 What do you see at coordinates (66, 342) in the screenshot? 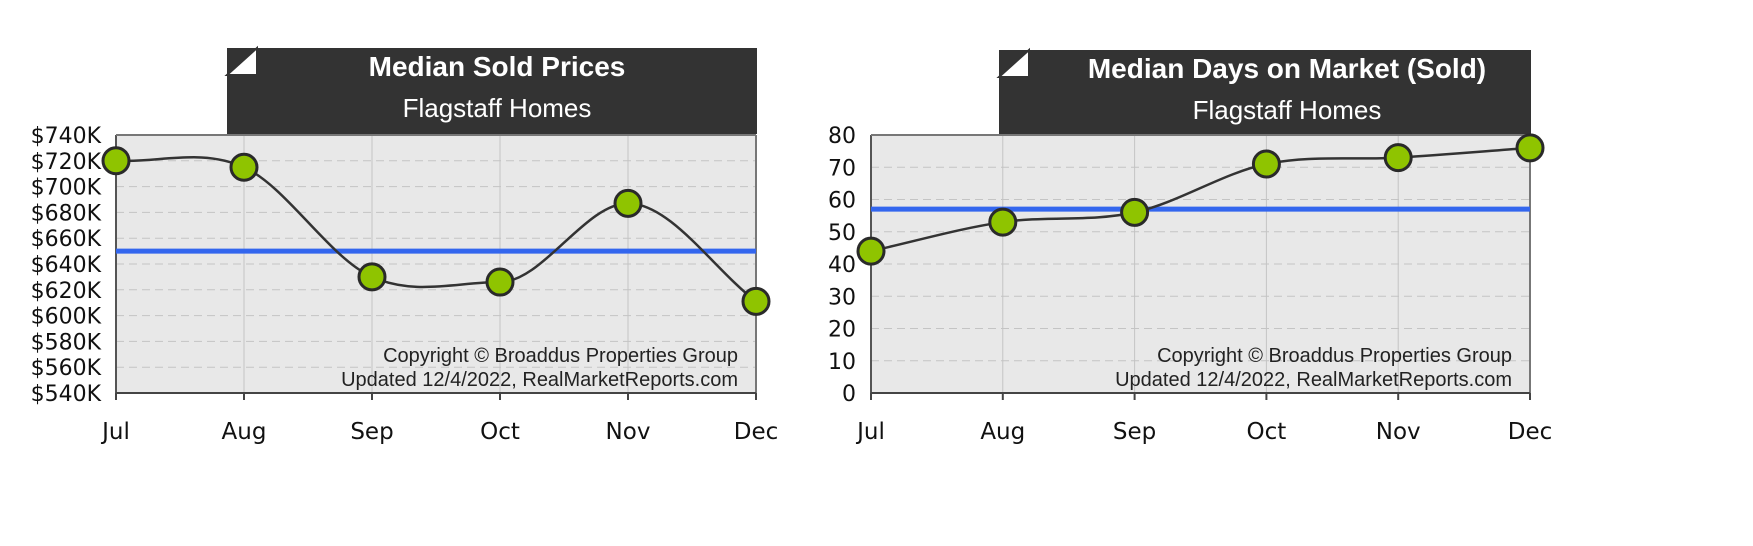
I see `y-tick-label: $580K` at bounding box center [66, 342].